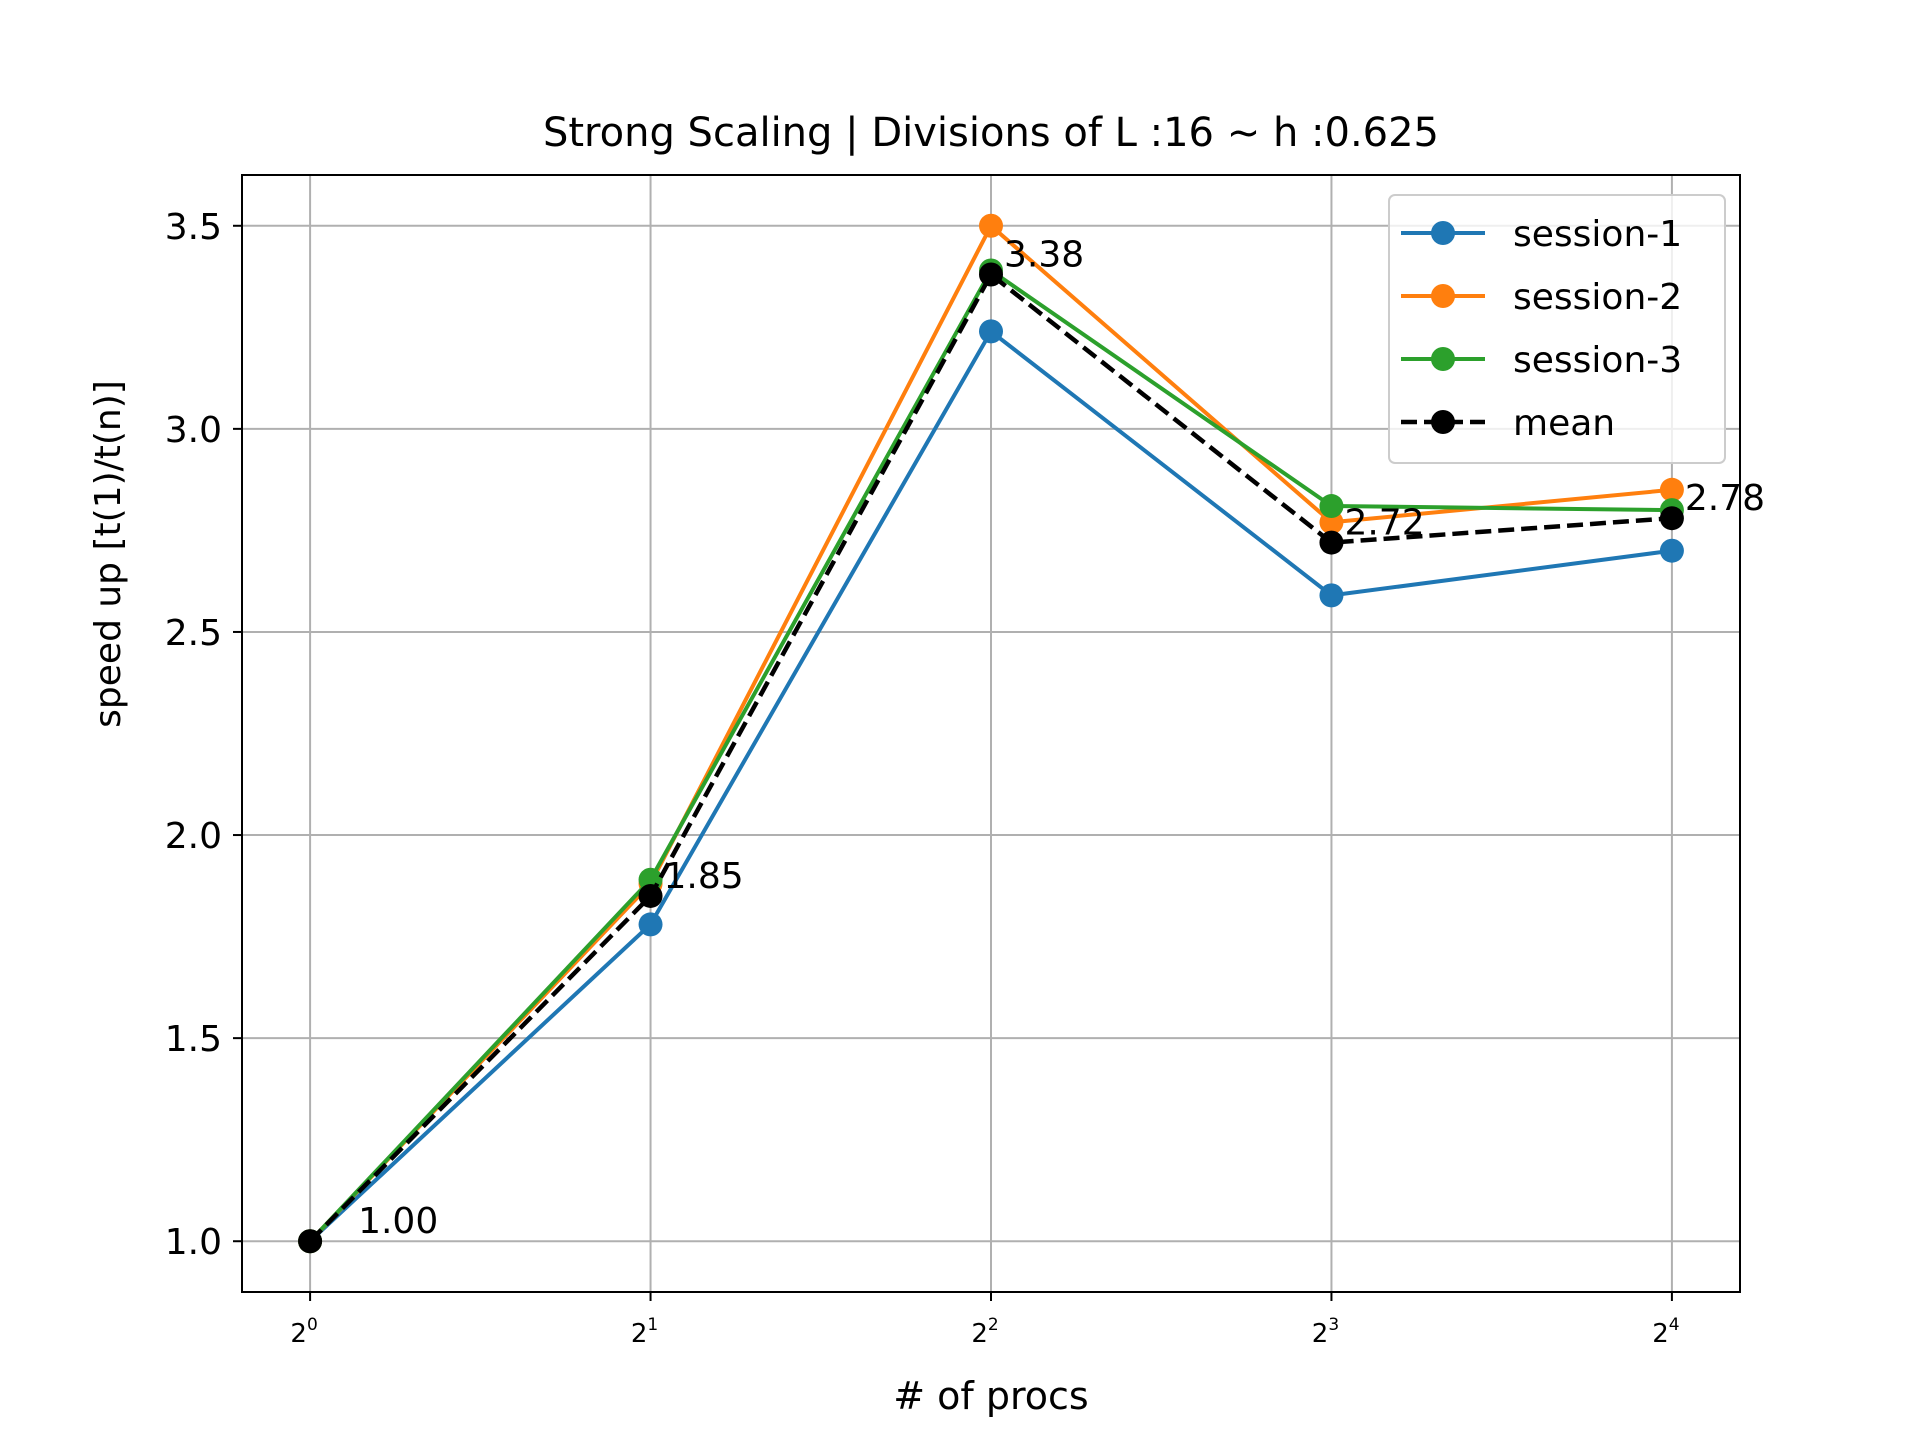 The image size is (1920, 1440). What do you see at coordinates (1333, 1325) in the screenshot?
I see `x-tick-exponent: 3` at bounding box center [1333, 1325].